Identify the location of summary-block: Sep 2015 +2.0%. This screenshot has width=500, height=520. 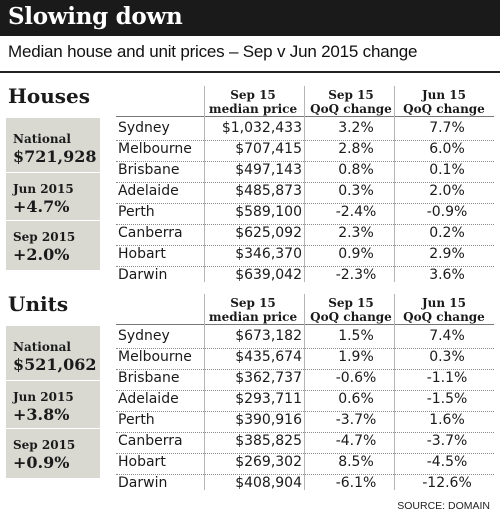
(53, 247).